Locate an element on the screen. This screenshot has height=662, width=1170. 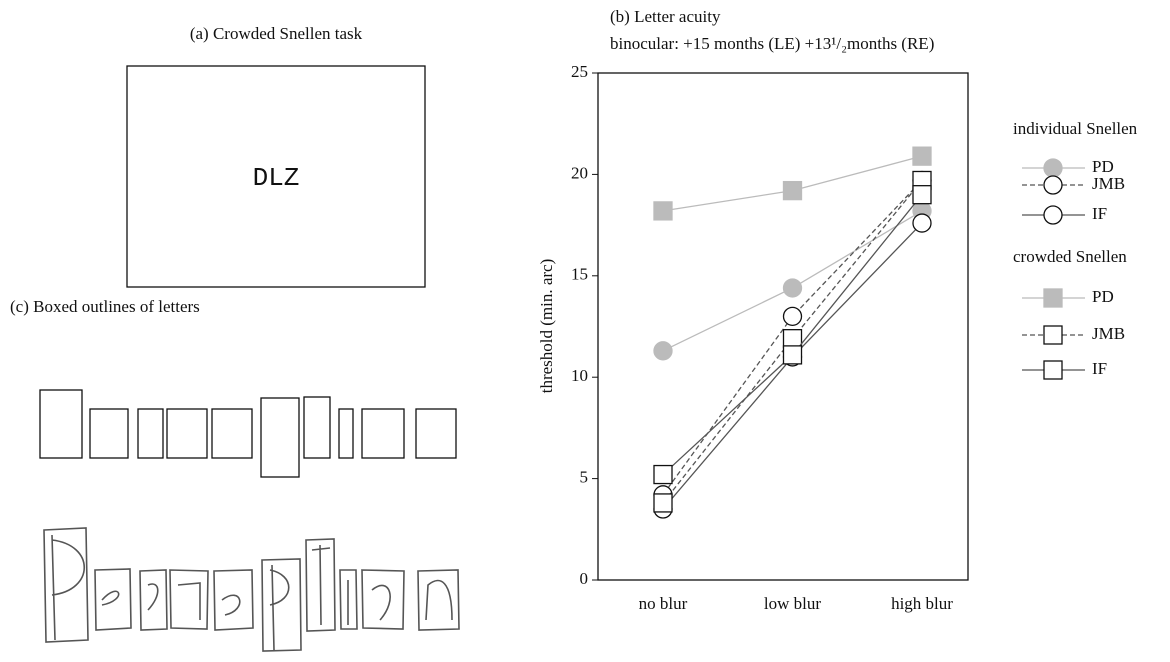
panel-a-title: (a) Crowded Snellen task is located at coordinates (276, 33).